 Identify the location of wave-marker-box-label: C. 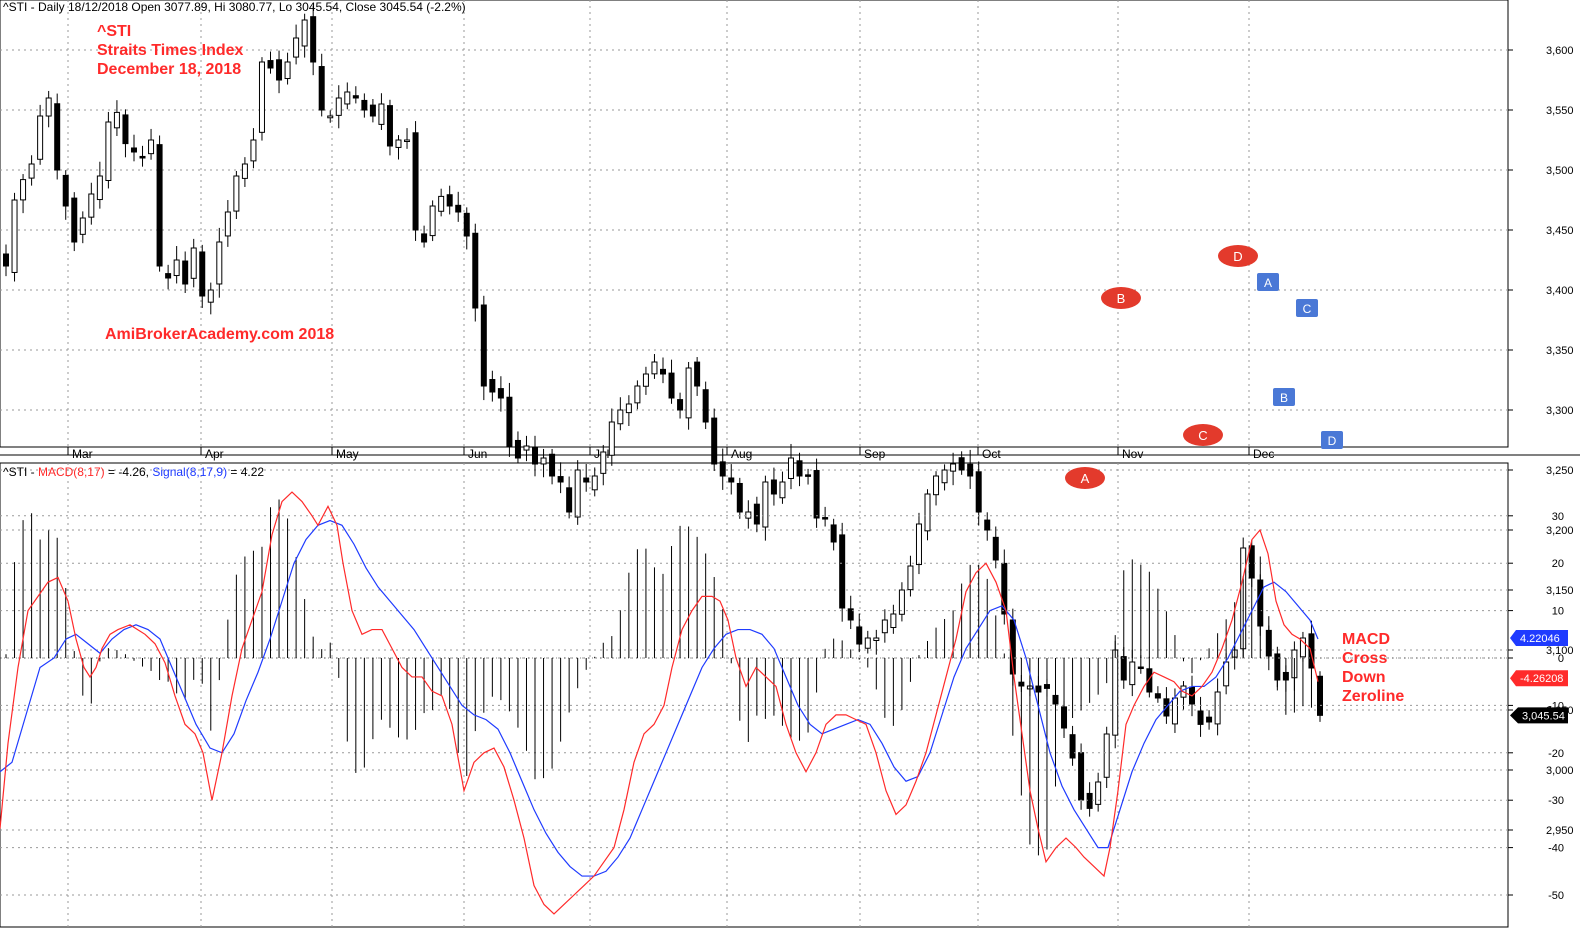
(1307, 309).